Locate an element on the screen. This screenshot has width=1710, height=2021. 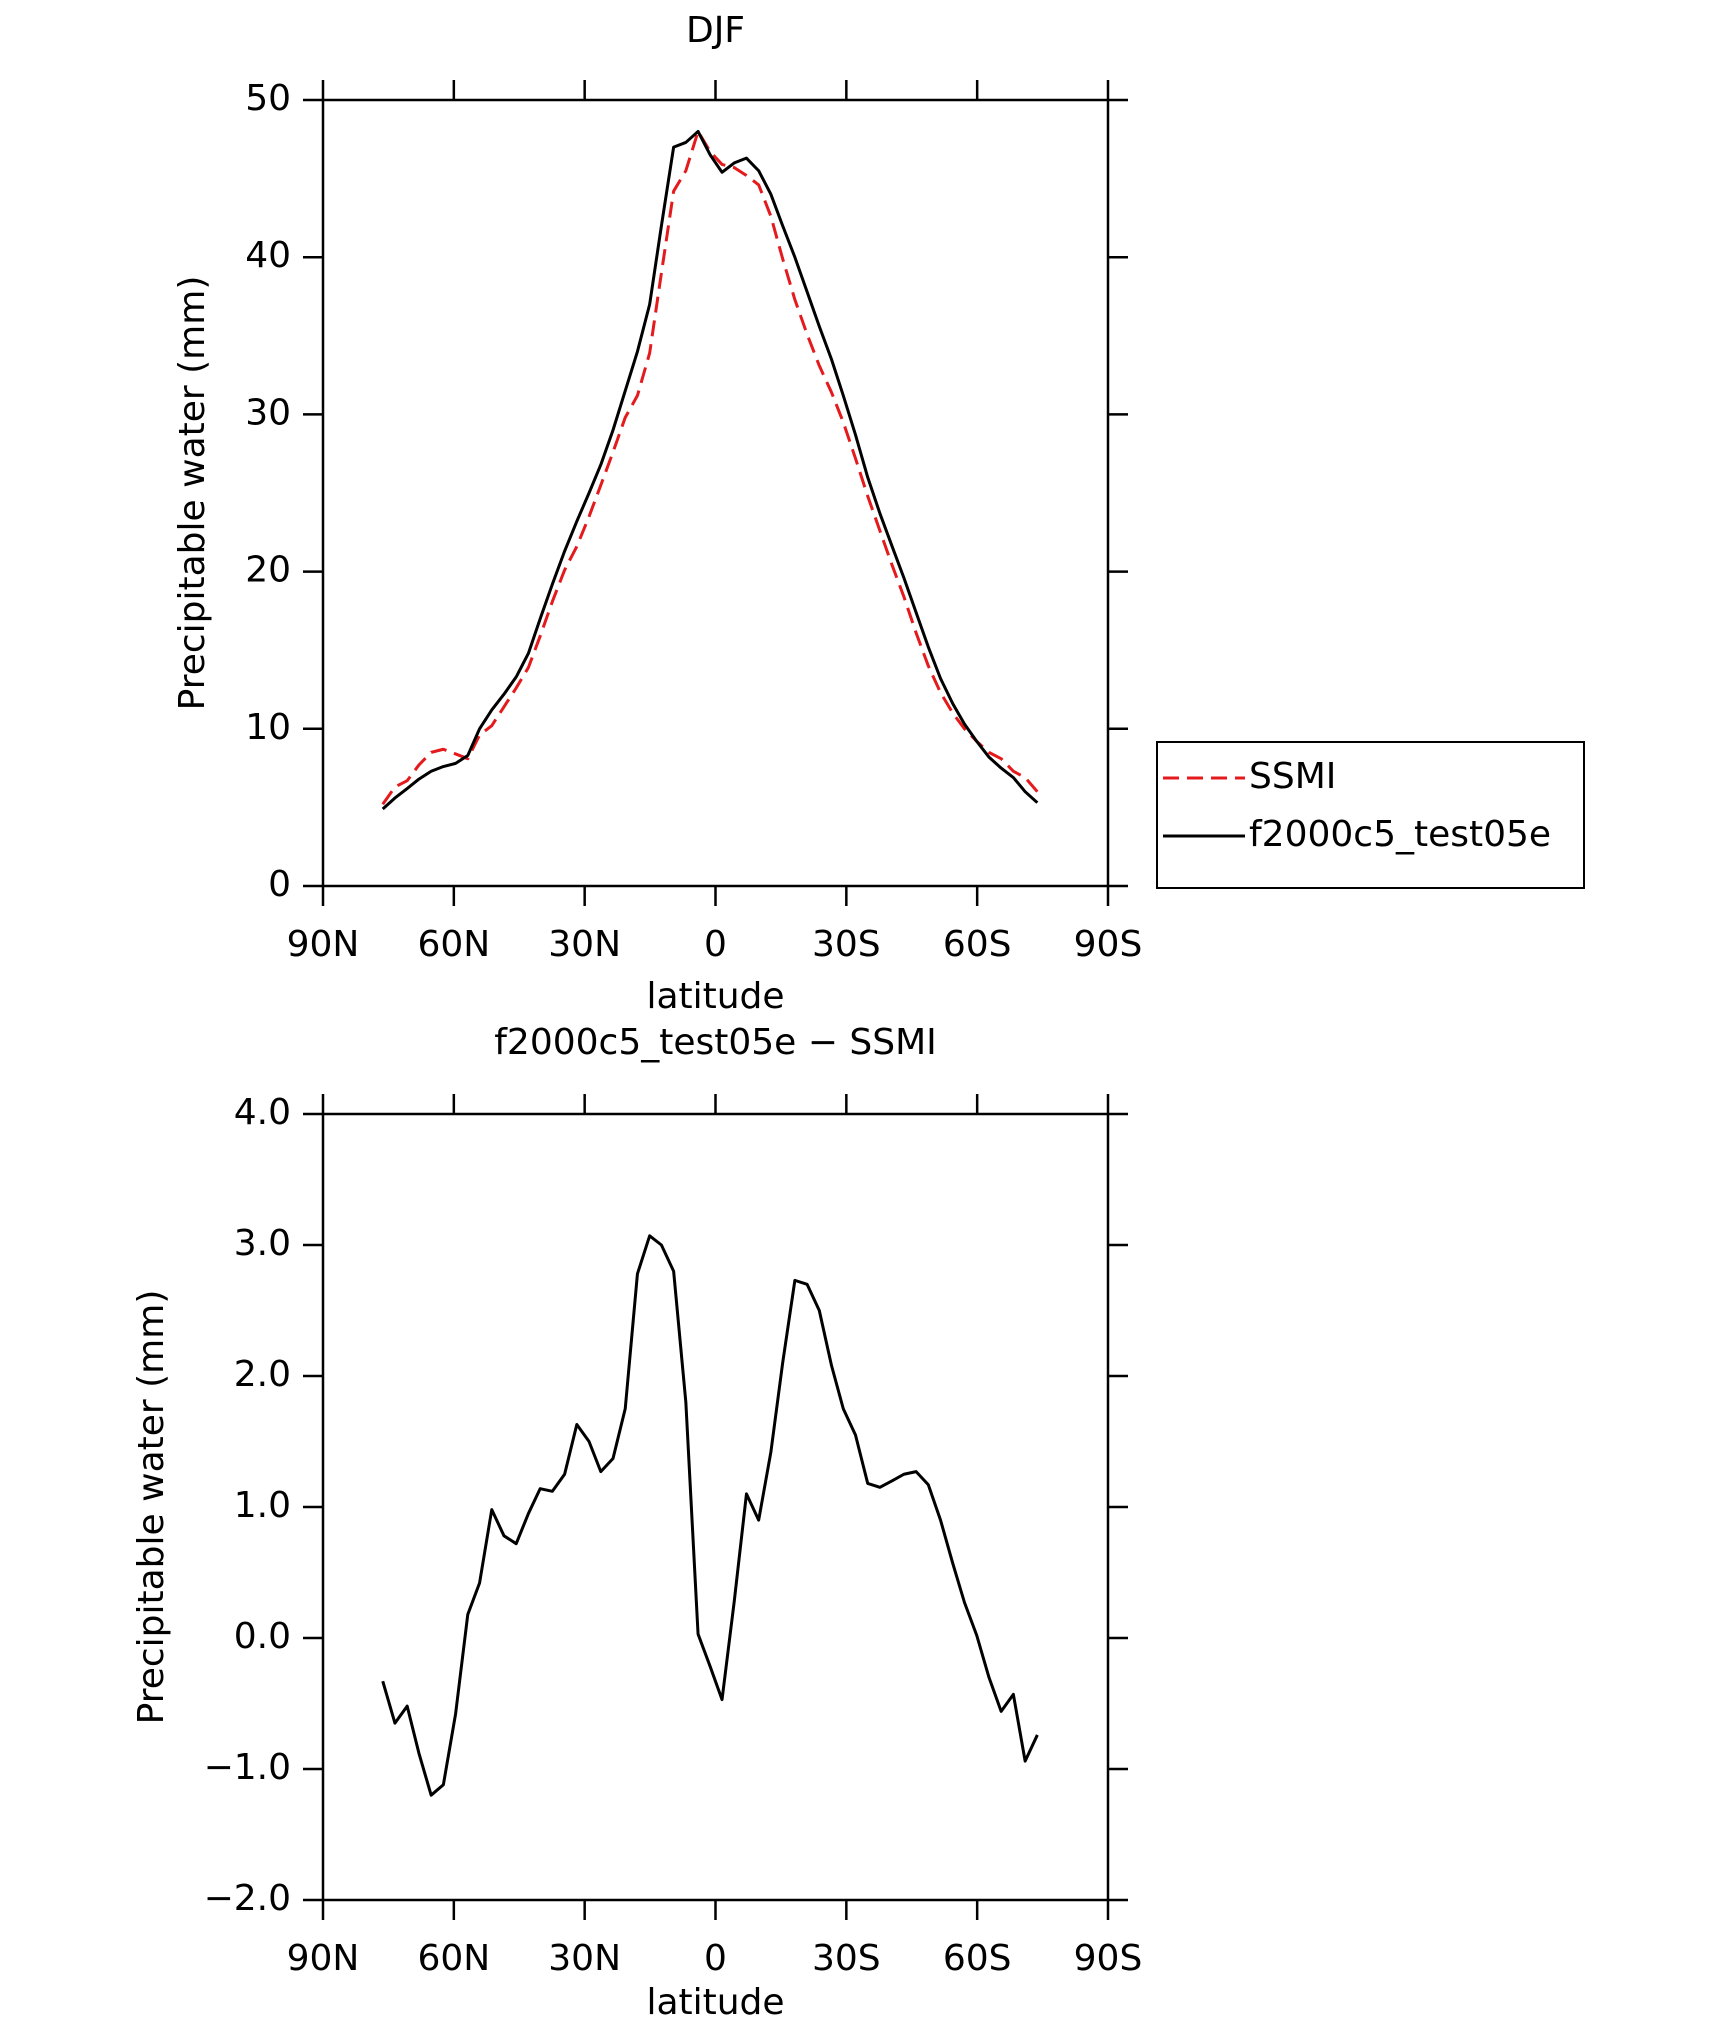
legend-box is located at coordinates (1370, 815).